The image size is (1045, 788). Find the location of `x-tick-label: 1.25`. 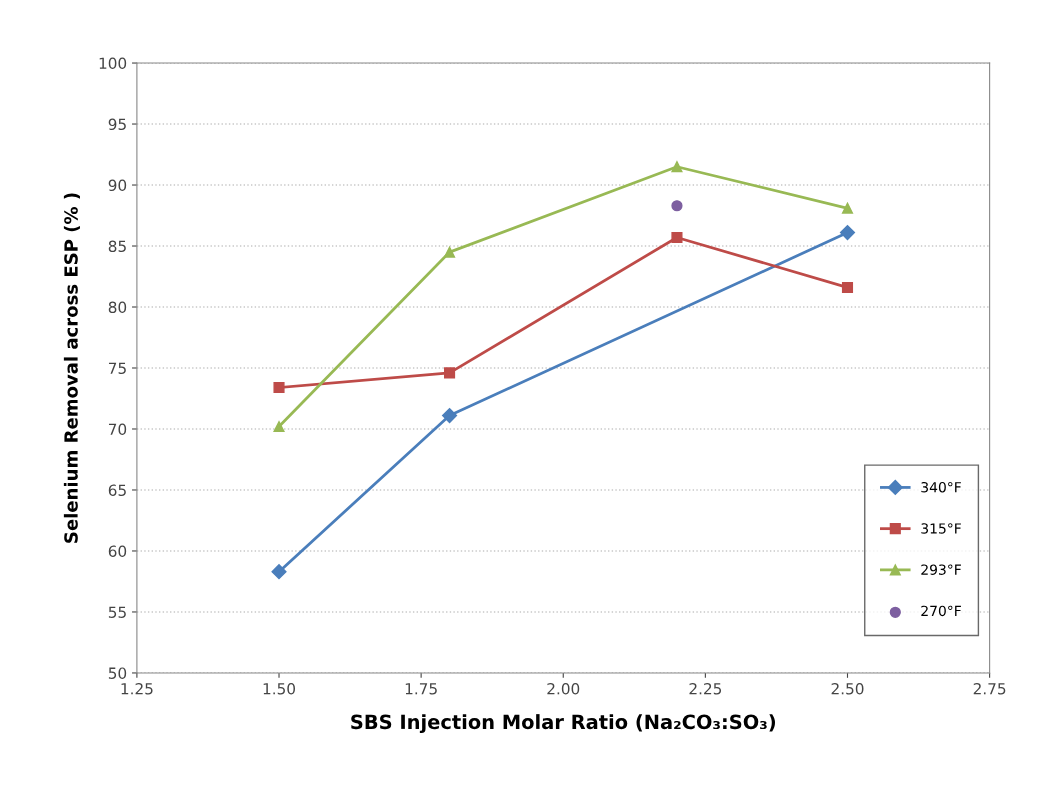

x-tick-label: 1.25 is located at coordinates (137, 688).